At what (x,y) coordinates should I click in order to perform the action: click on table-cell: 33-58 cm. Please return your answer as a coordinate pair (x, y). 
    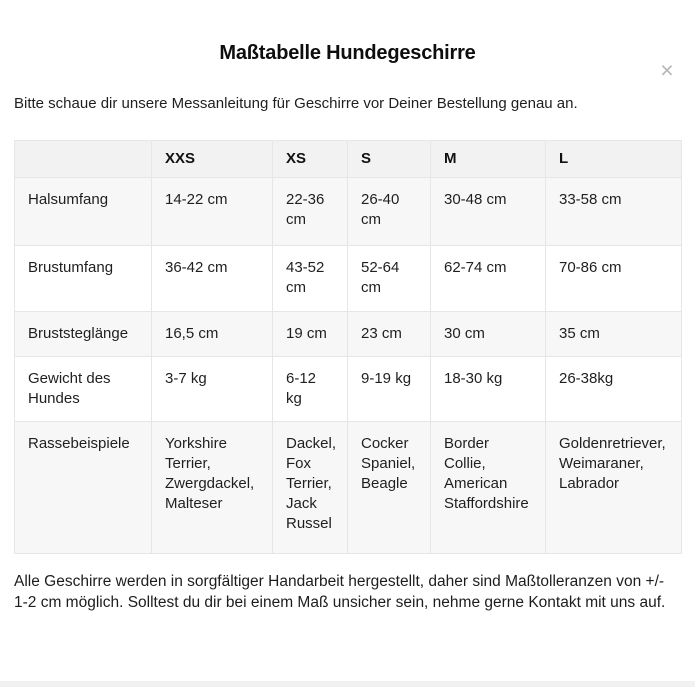
    Looking at the image, I should click on (613, 211).